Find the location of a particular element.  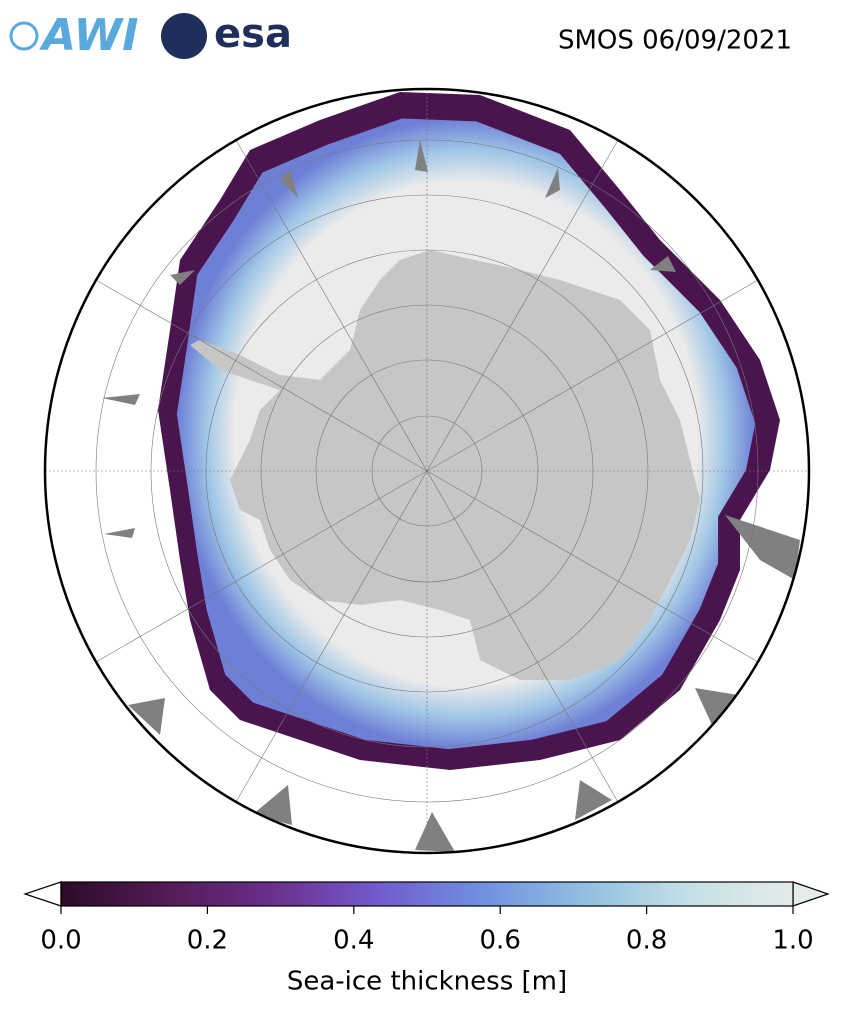

colorbar-tick-label: 0.6 is located at coordinates (500, 941).